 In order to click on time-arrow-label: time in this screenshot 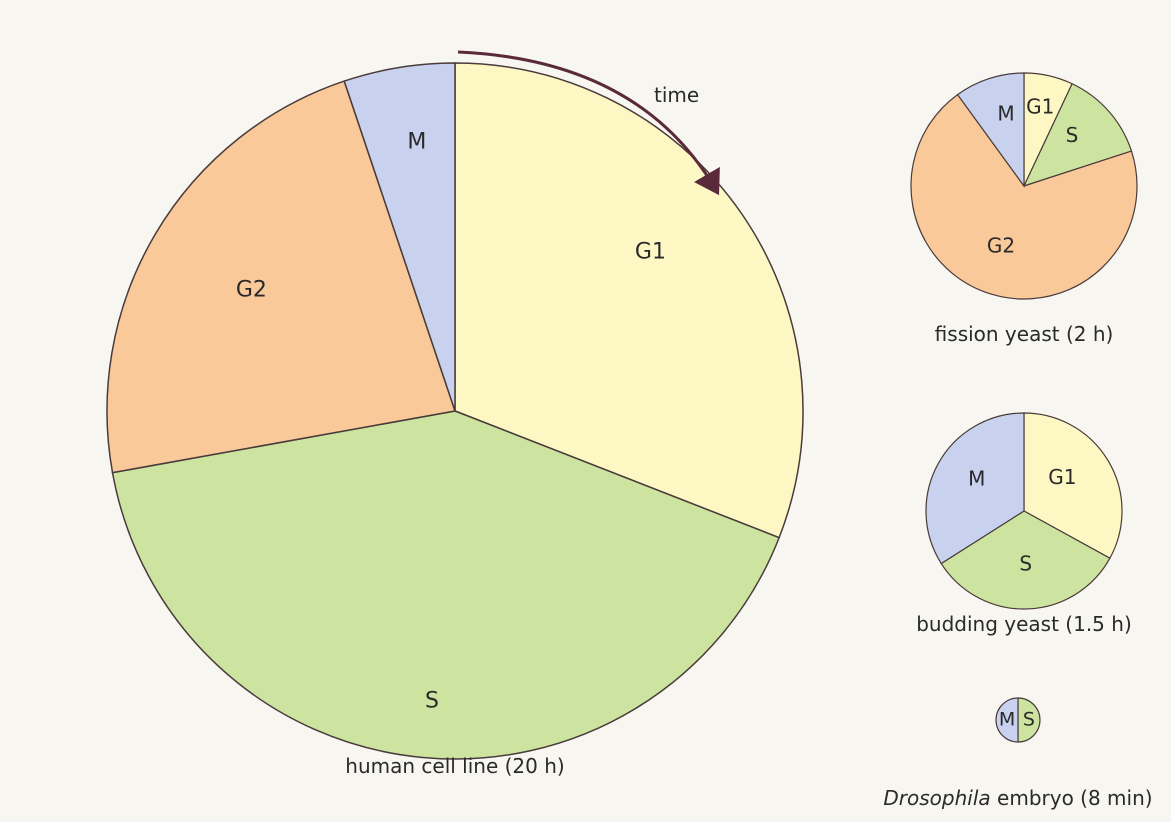, I will do `click(676, 95)`.